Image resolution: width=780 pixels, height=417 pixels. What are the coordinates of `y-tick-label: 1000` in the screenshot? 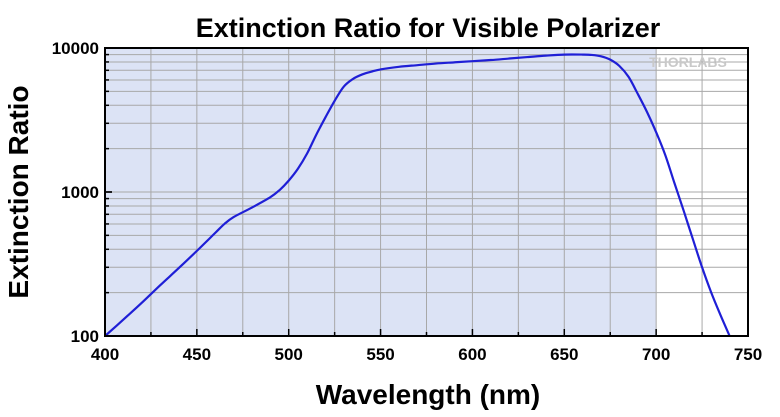 It's located at (80, 192).